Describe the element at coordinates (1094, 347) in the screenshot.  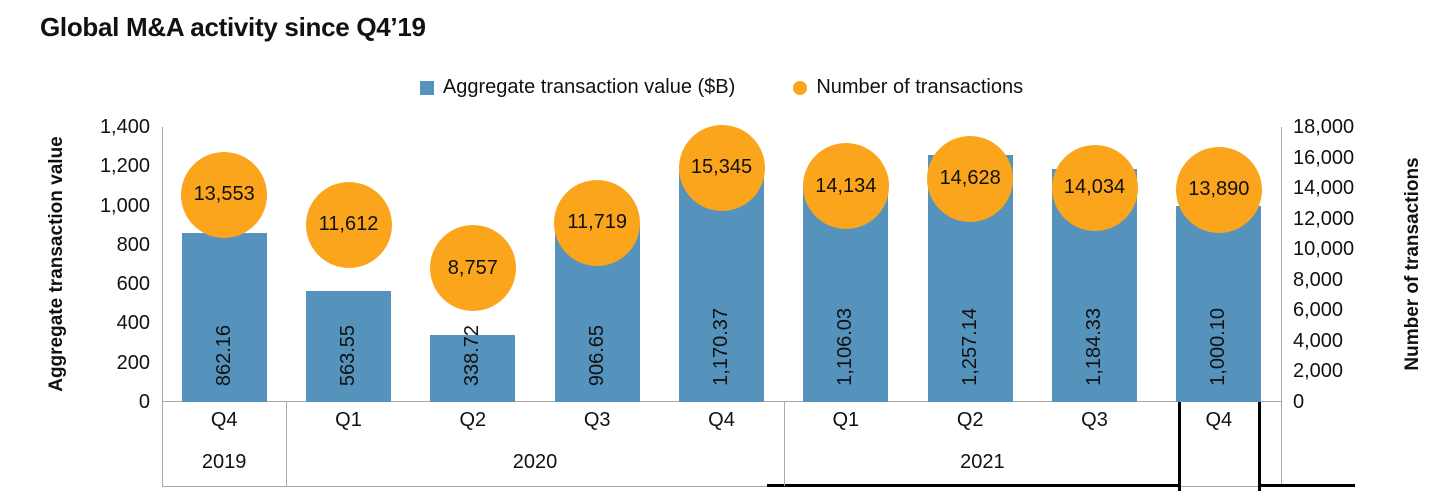
I see `bar-value-label: 1,184.33` at that location.